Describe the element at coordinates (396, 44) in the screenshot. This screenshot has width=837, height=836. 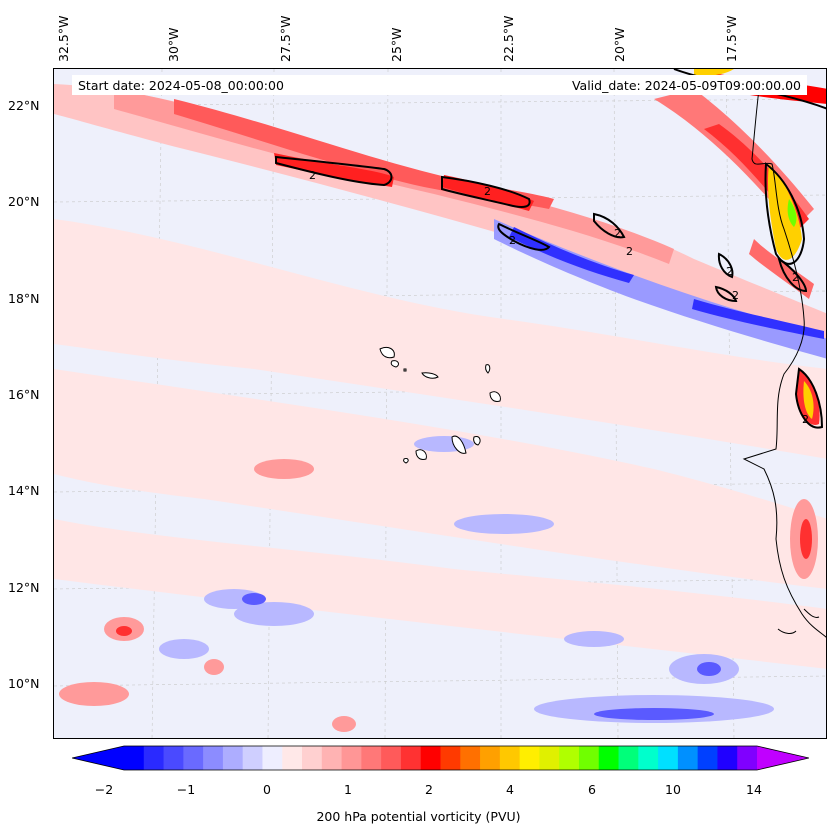
I see `longitude-label: 25°W` at that location.